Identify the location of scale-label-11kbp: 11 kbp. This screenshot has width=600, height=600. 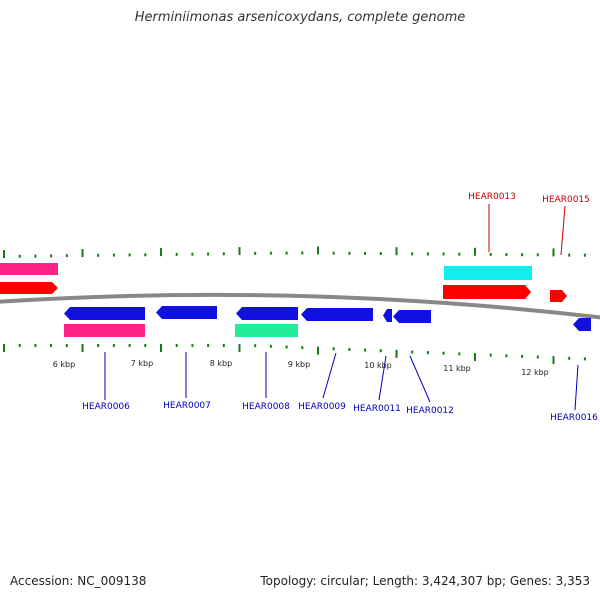
(457, 368).